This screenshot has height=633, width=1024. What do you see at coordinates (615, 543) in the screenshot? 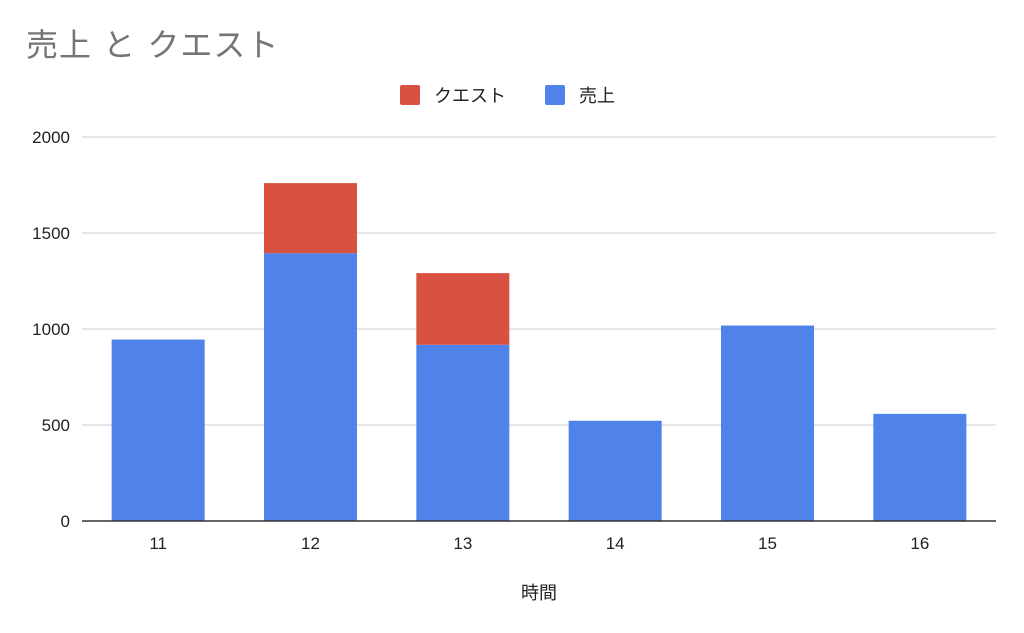
I see `x-tick-label: 14` at bounding box center [615, 543].